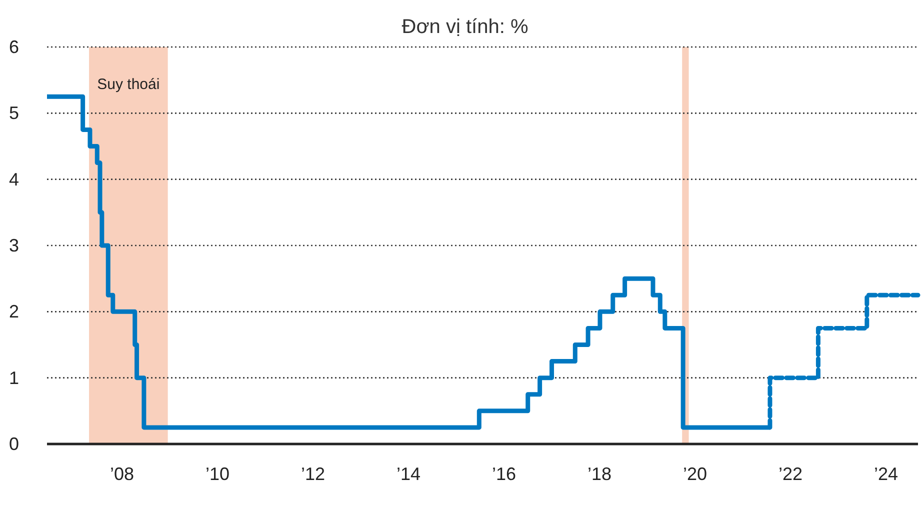 This screenshot has height=526, width=921. I want to click on y-tick-label: 5, so click(14, 113).